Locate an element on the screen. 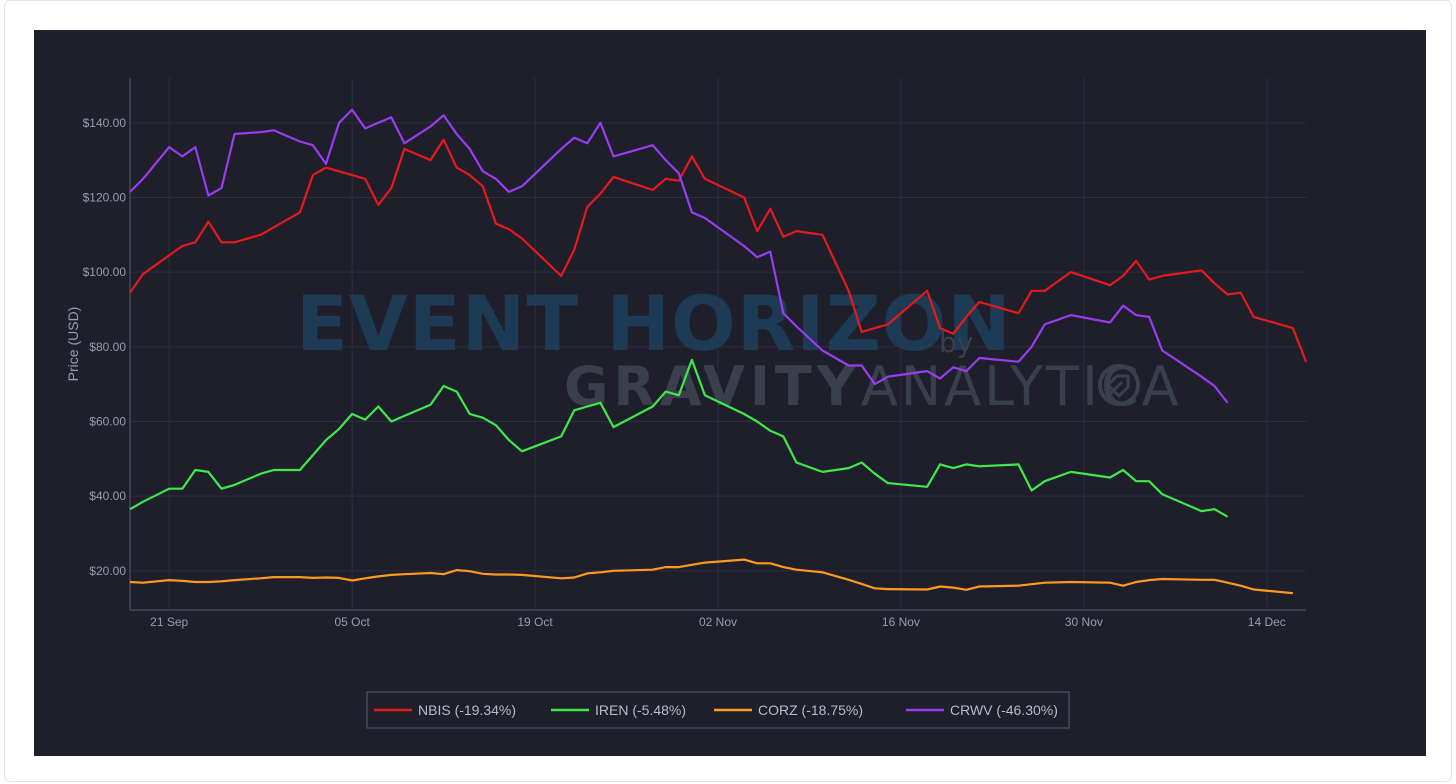  y-tick-label: $140.00 is located at coordinates (105, 123).